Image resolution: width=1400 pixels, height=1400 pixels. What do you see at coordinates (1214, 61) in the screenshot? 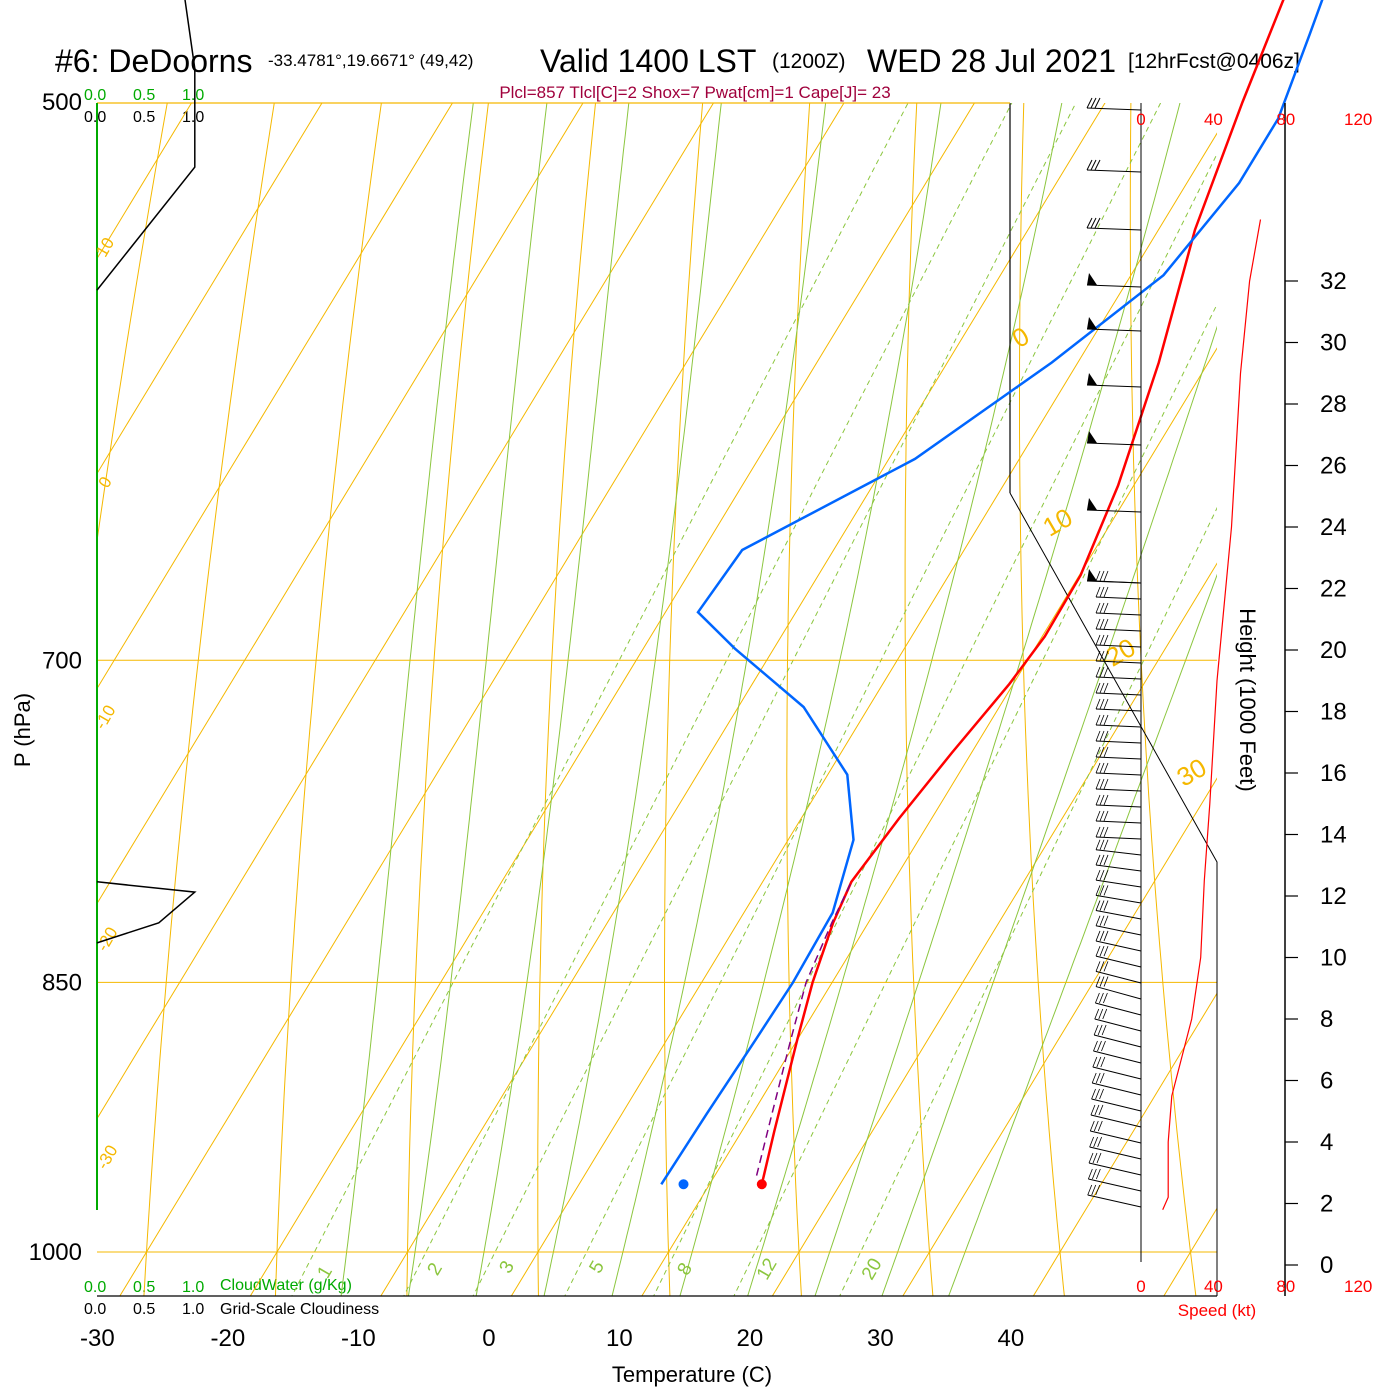
I see `forecast-run: [12hrFcst@0406z]` at bounding box center [1214, 61].